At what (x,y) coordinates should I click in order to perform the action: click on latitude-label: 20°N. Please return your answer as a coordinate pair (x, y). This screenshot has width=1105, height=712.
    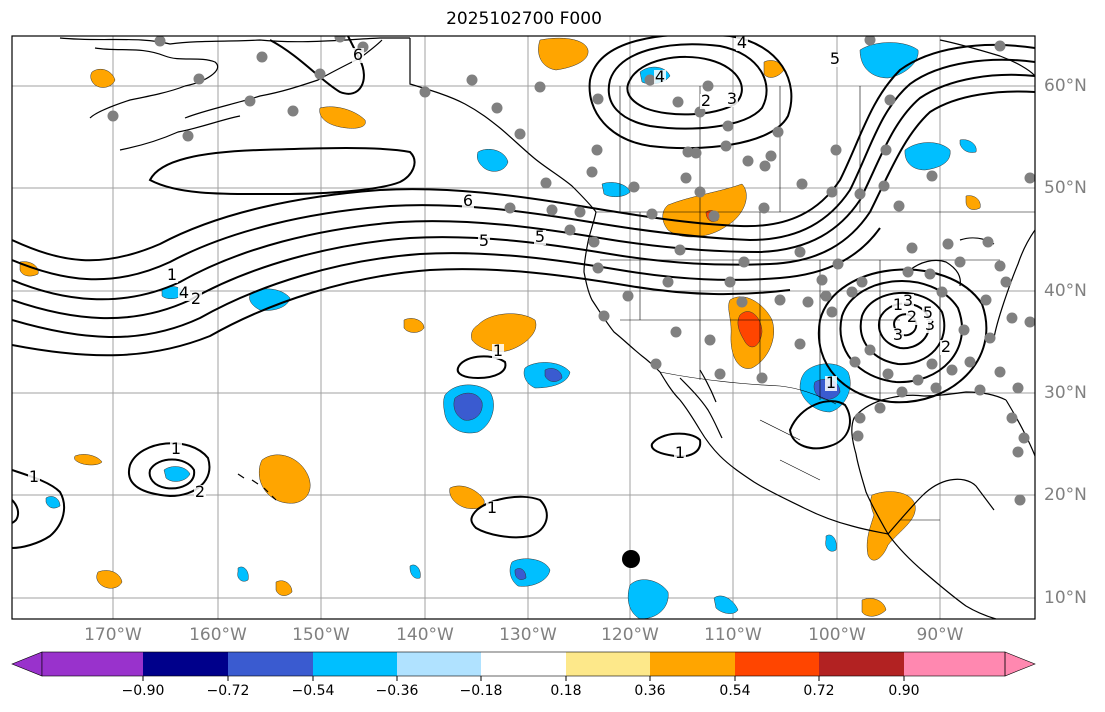
    Looking at the image, I should click on (1065, 495).